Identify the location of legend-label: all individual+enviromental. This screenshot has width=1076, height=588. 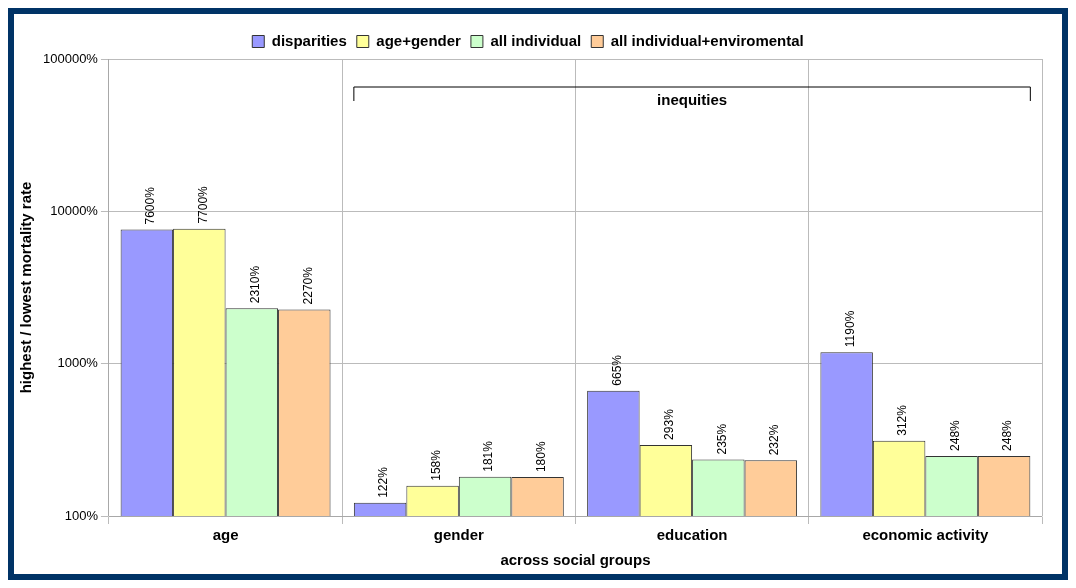
(707, 40).